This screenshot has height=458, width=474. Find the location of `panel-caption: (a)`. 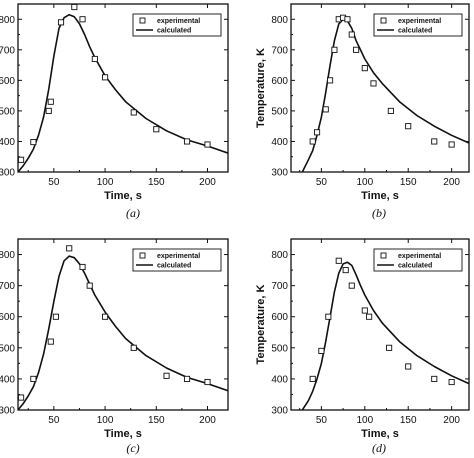

panel-caption: (a) is located at coordinates (133, 213).